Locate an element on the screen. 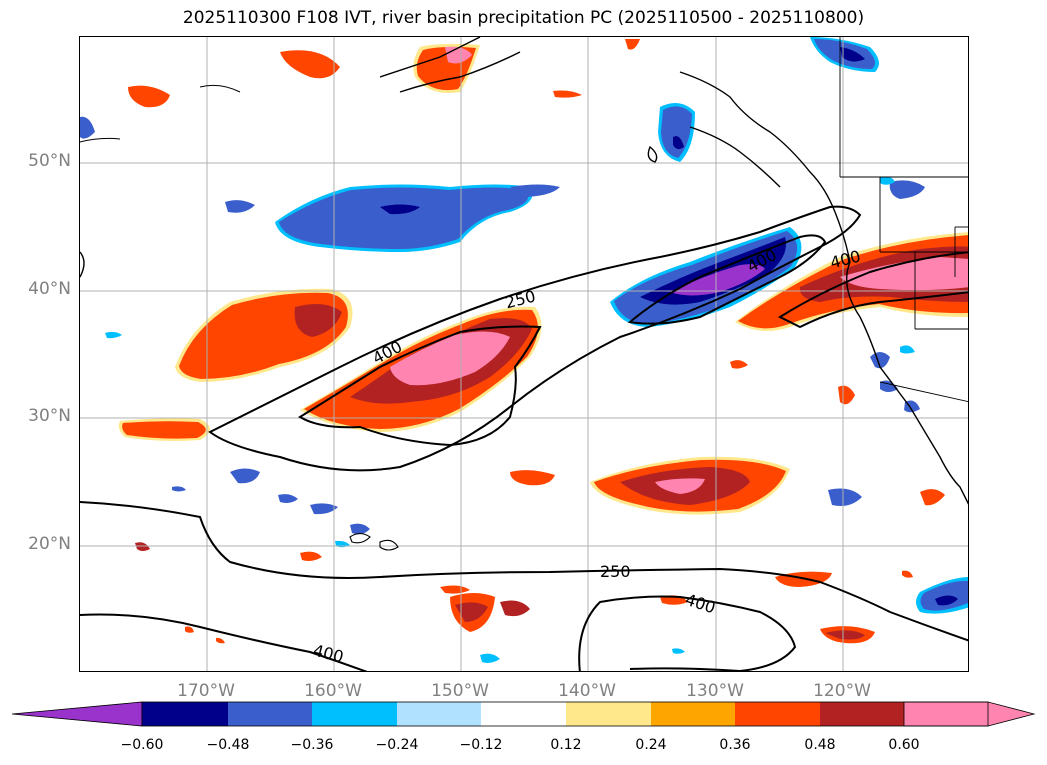 This screenshot has height=765, width=1047. lat-label-20n: 20°N is located at coordinates (49, 544).